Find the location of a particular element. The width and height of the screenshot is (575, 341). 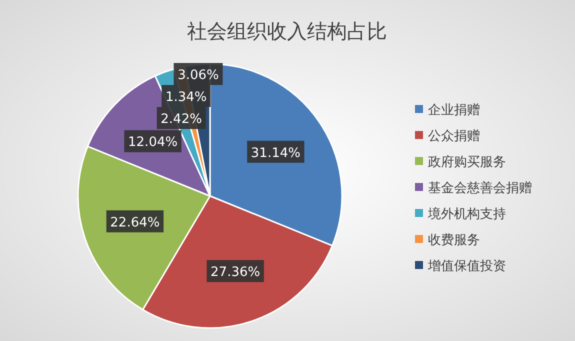

data-label: 1.34% is located at coordinates (186, 97).